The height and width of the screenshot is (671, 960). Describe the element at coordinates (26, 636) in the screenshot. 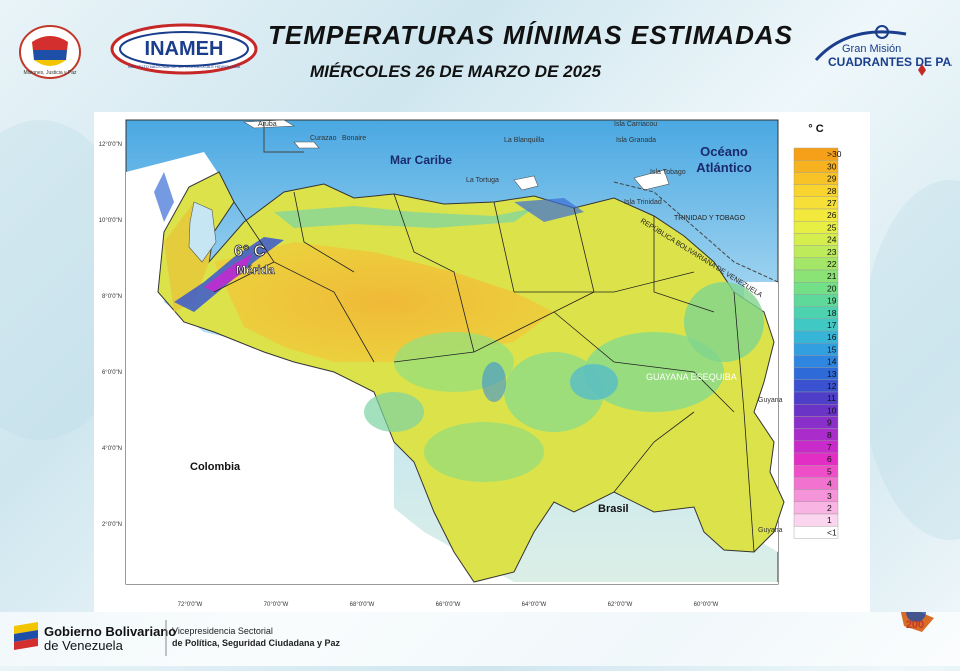

I see `venezuela-flag-icon` at that location.